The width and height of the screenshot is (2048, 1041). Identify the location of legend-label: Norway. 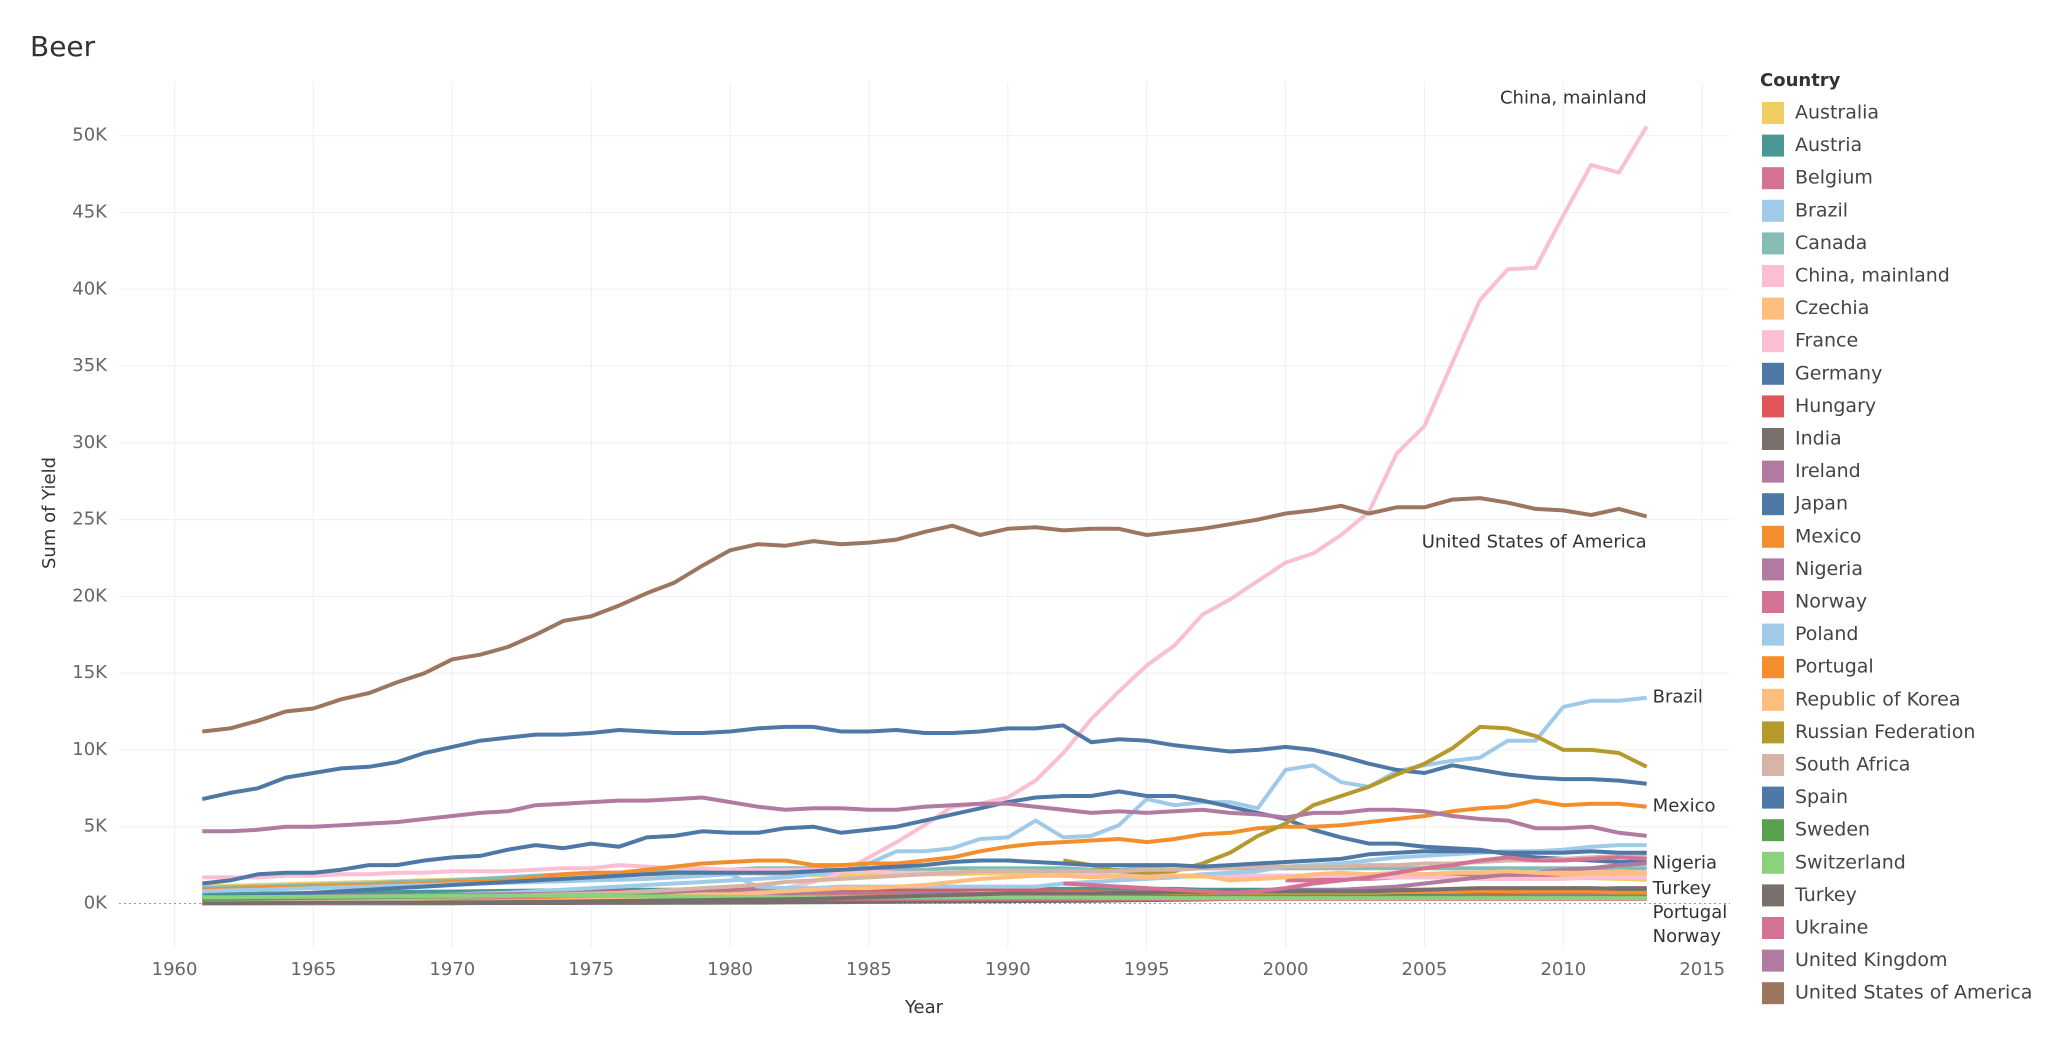
(1831, 602).